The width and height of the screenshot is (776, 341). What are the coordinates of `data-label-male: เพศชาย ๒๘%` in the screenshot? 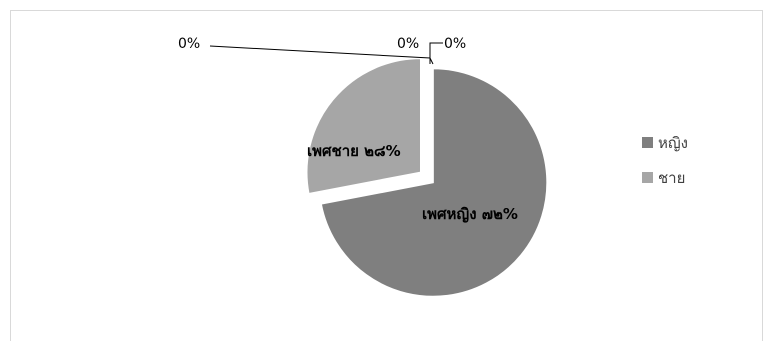 It's located at (354, 151).